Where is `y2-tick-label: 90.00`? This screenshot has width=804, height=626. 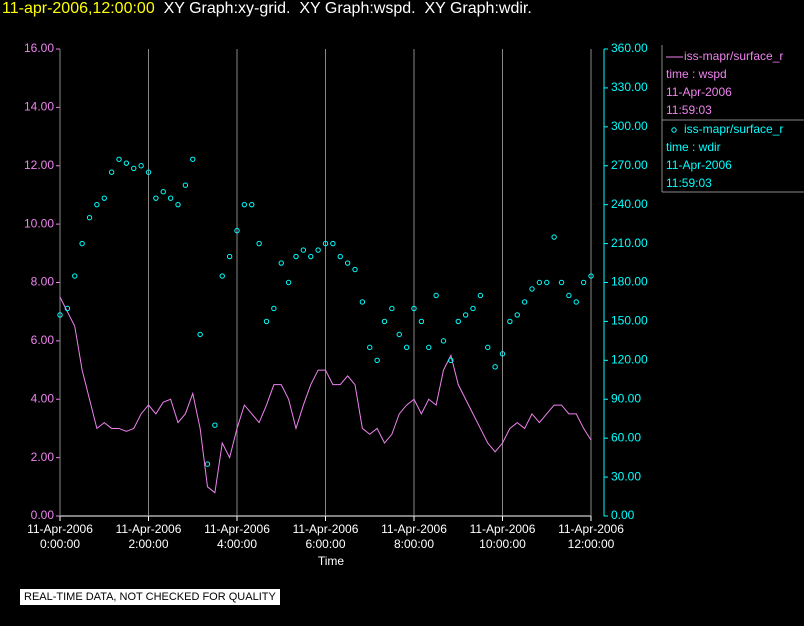
y2-tick-label: 90.00 is located at coordinates (626, 398).